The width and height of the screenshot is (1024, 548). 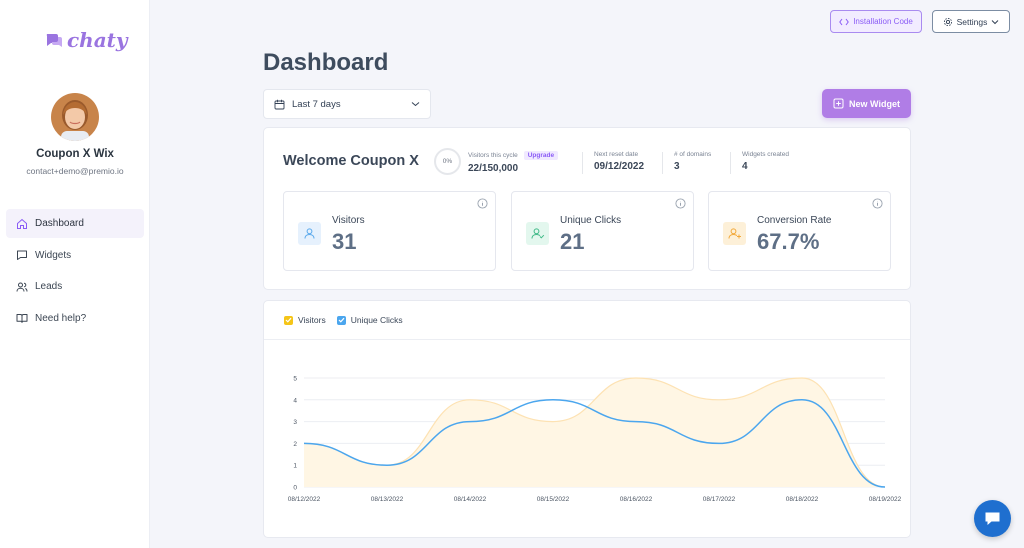 What do you see at coordinates (22, 255) in the screenshot?
I see `chat-bubble-icon` at bounding box center [22, 255].